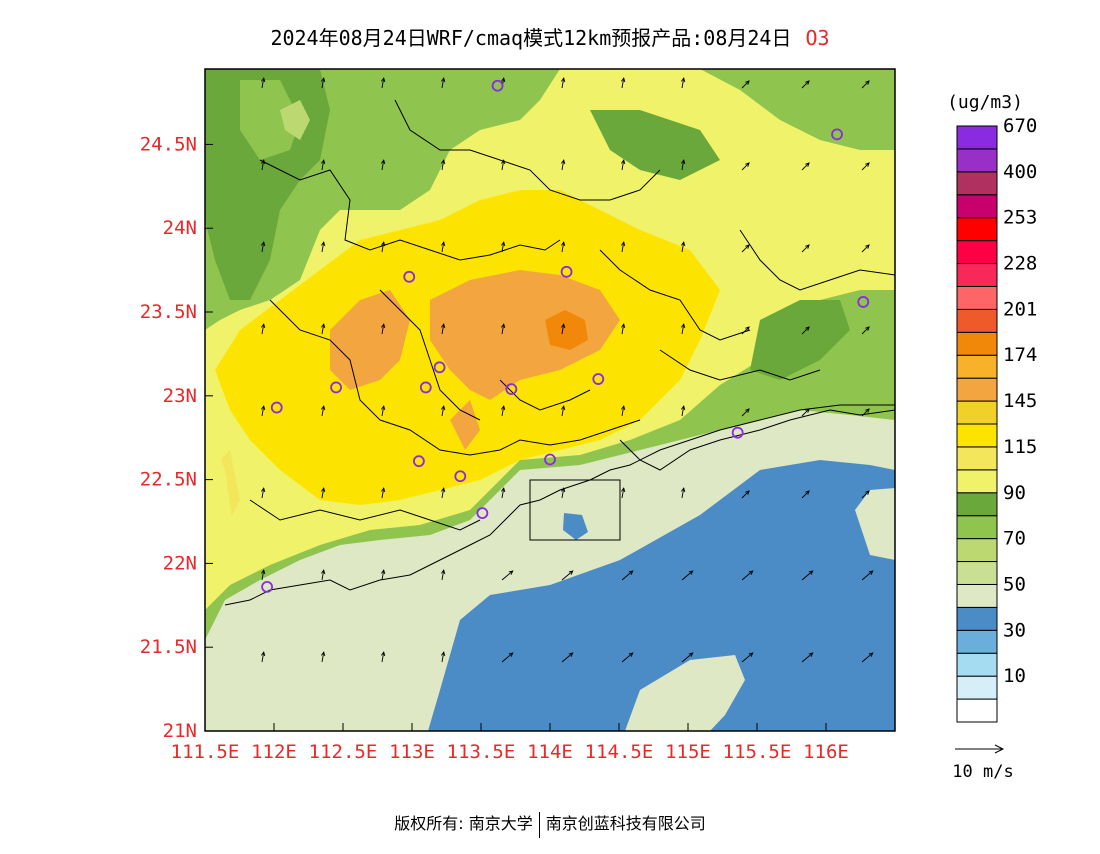  I want to click on y-tick-label: 21N, so click(180, 731).